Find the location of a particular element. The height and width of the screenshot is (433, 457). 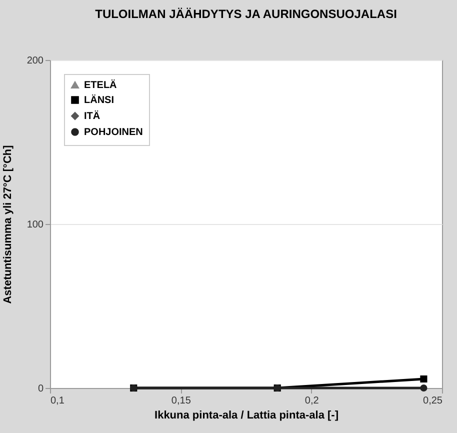

x-tick-label: 0,25 is located at coordinates (433, 401).